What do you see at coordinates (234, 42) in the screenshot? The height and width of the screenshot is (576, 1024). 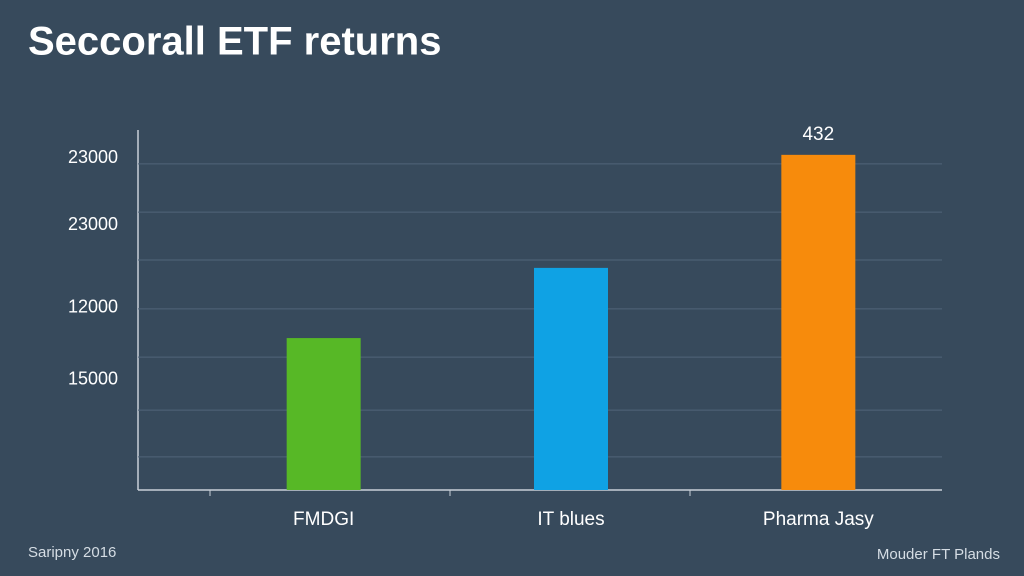 I see `chart-title: Seccorall ETF returns` at bounding box center [234, 42].